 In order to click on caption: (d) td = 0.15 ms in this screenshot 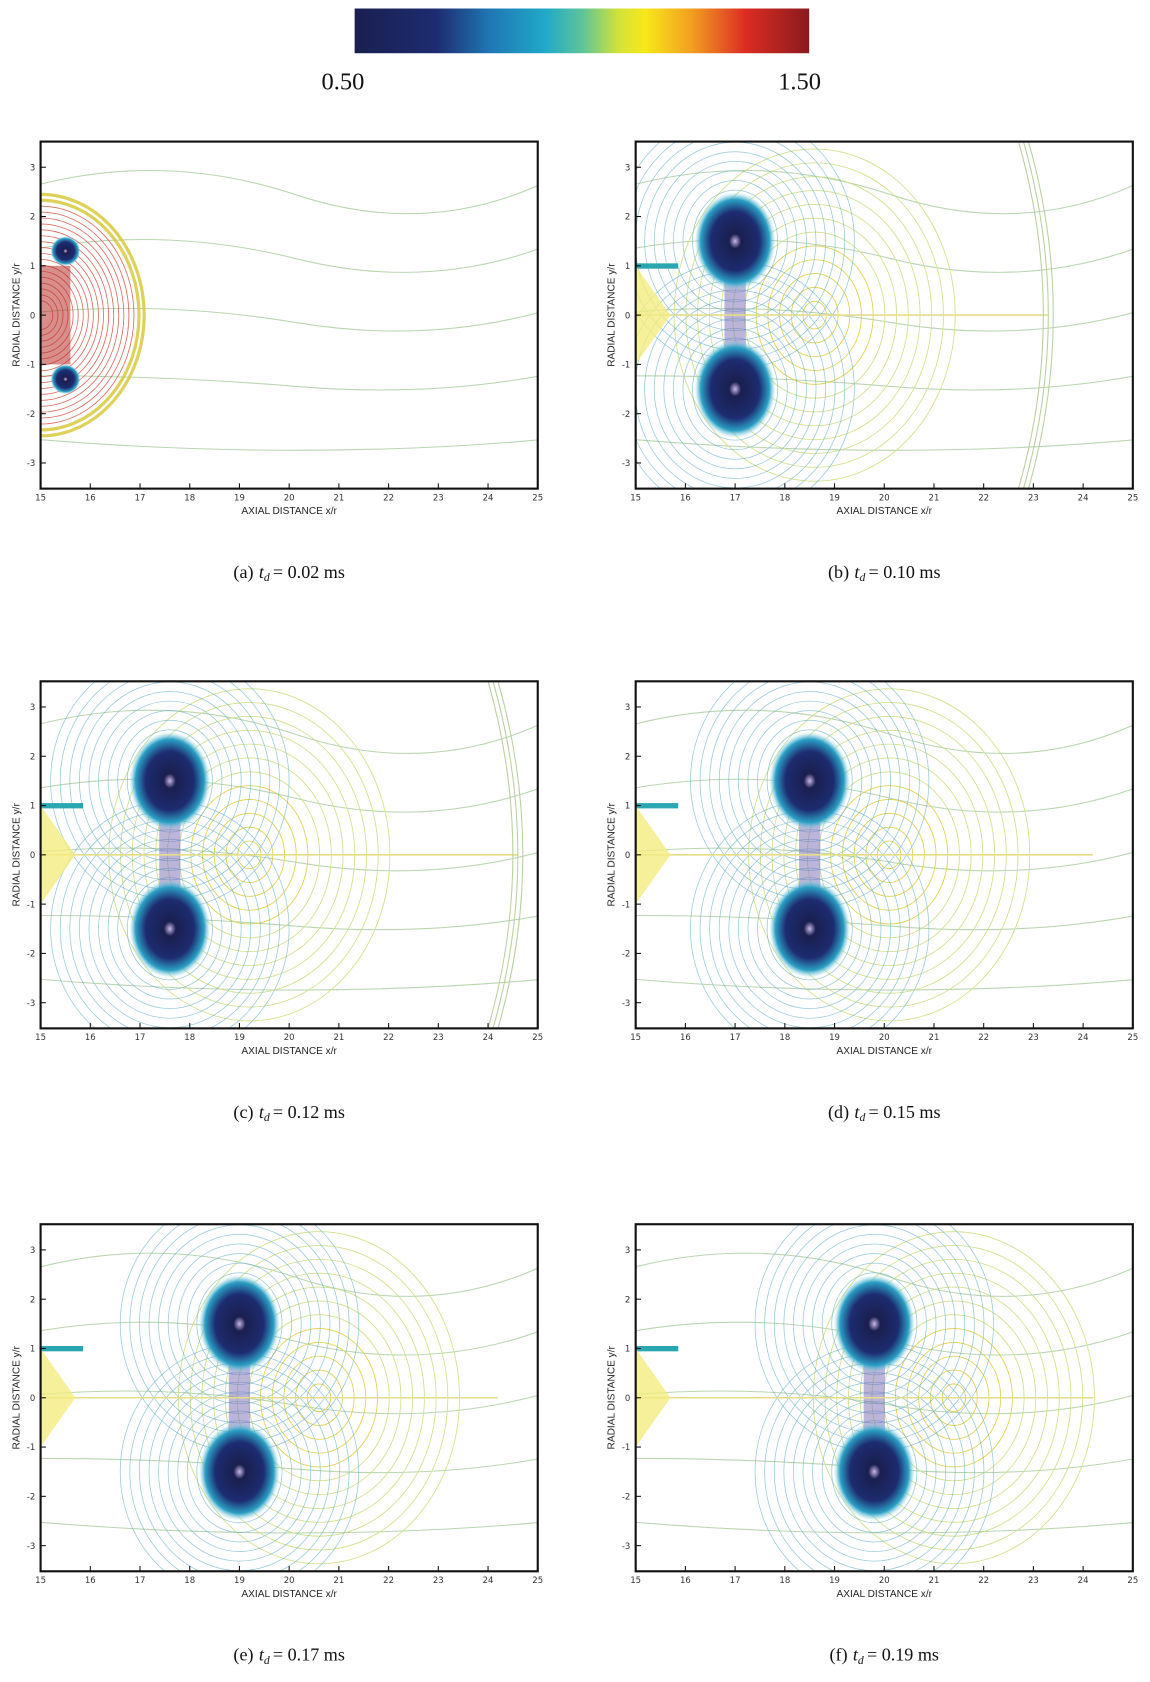, I will do `click(884, 1113)`.